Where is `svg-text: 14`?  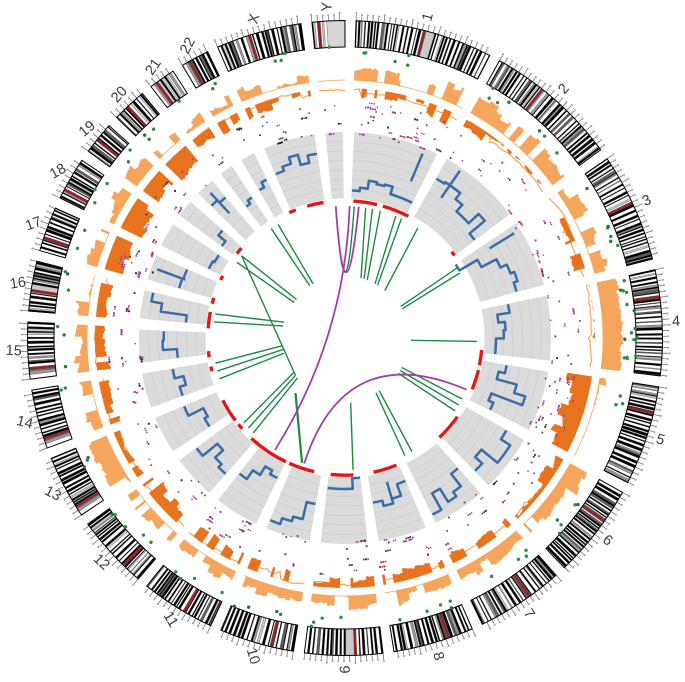 svg-text: 14 is located at coordinates (25, 423).